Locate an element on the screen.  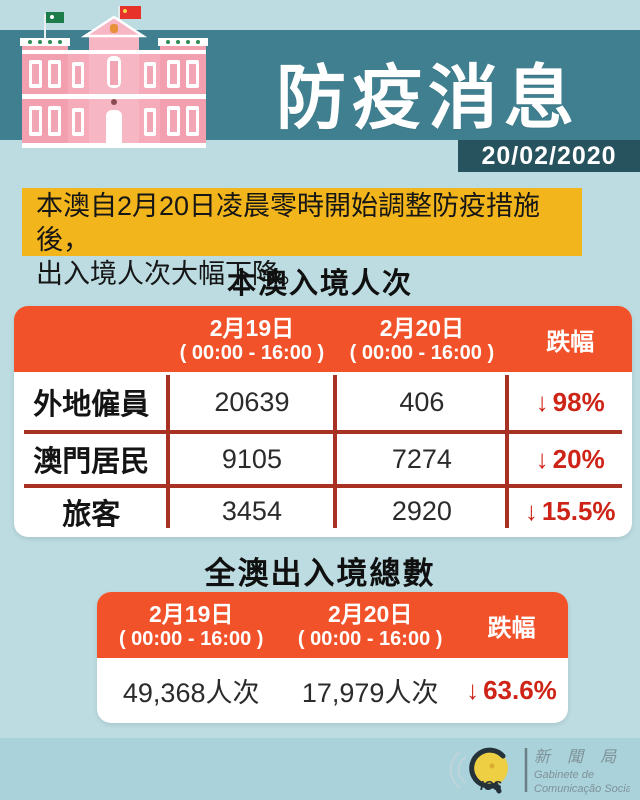
logo-acronym: ICS is located at coordinates (491, 785).